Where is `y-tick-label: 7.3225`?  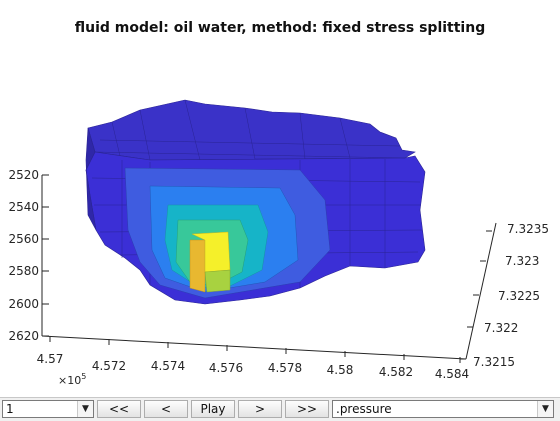 y-tick-label: 7.3225 is located at coordinates (519, 296).